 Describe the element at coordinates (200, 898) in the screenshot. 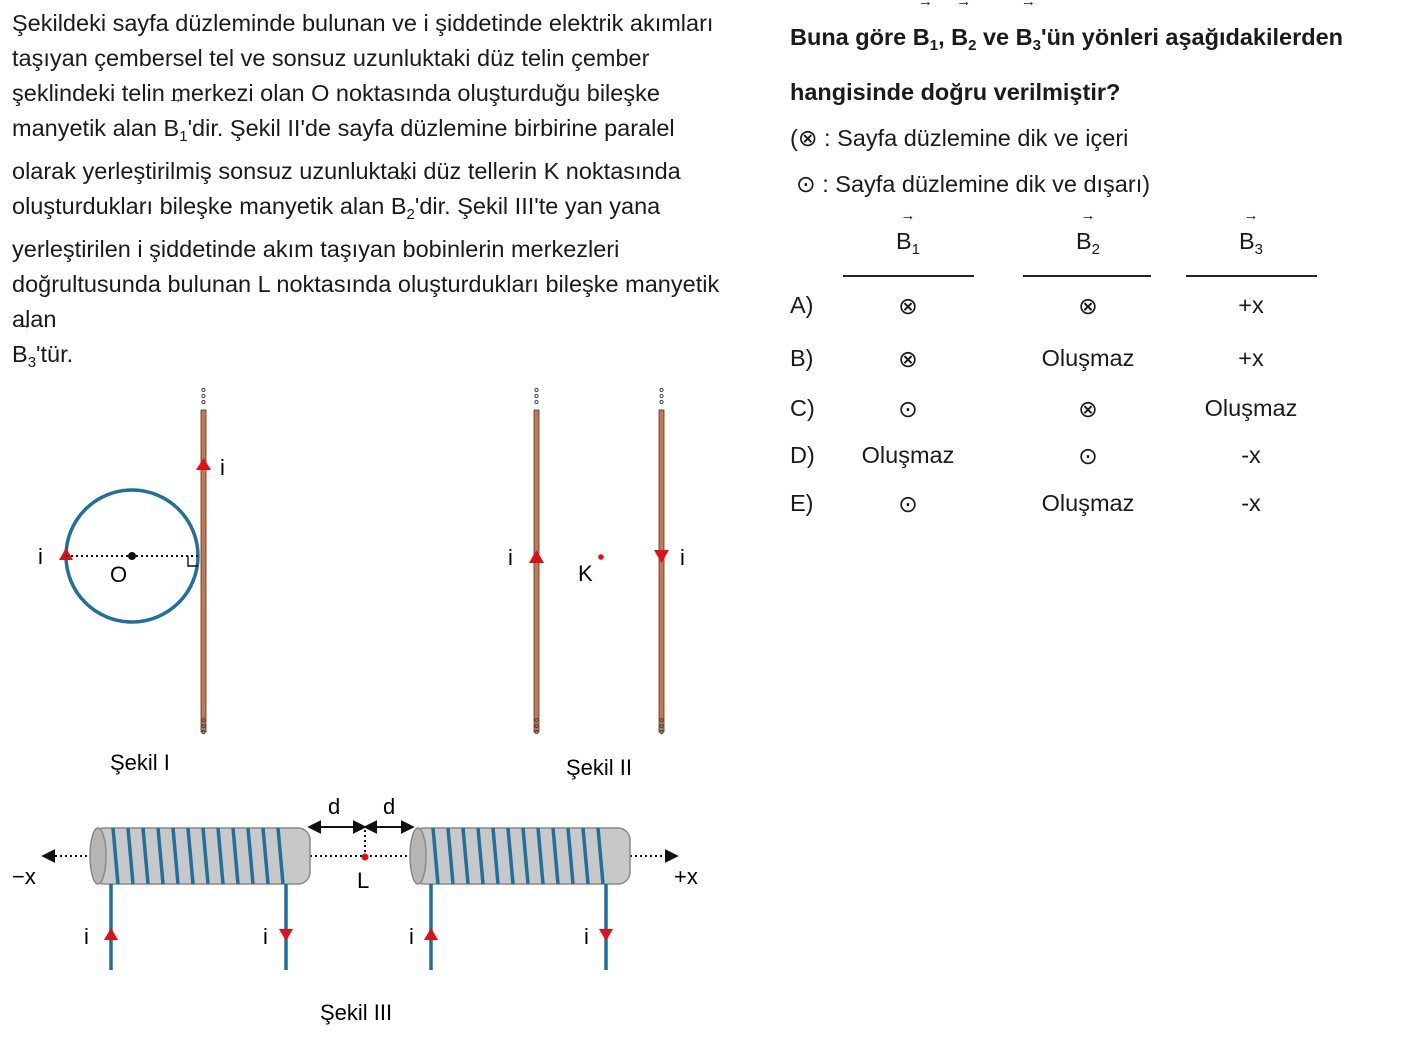

I see `left-solenoid` at that location.